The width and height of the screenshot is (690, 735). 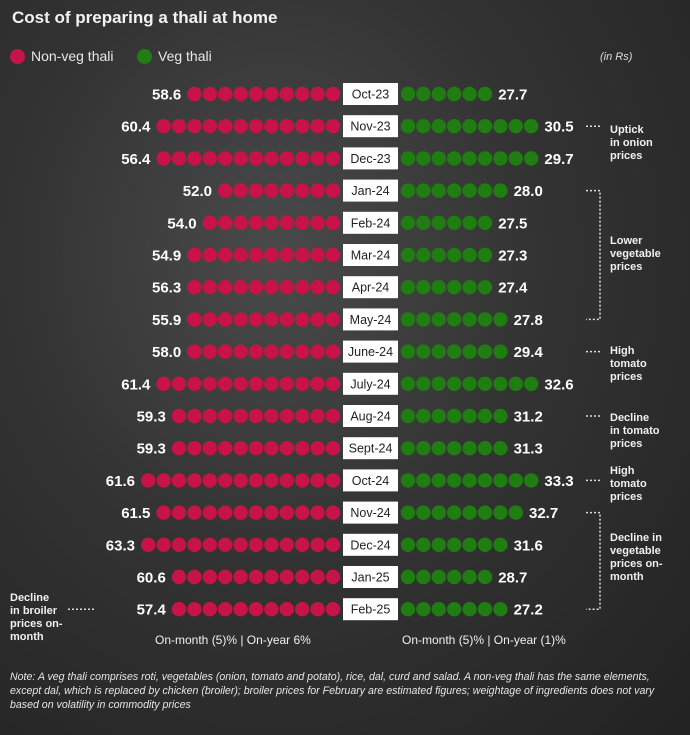 What do you see at coordinates (512, 256) in the screenshot?
I see `veg-value: 27.3` at bounding box center [512, 256].